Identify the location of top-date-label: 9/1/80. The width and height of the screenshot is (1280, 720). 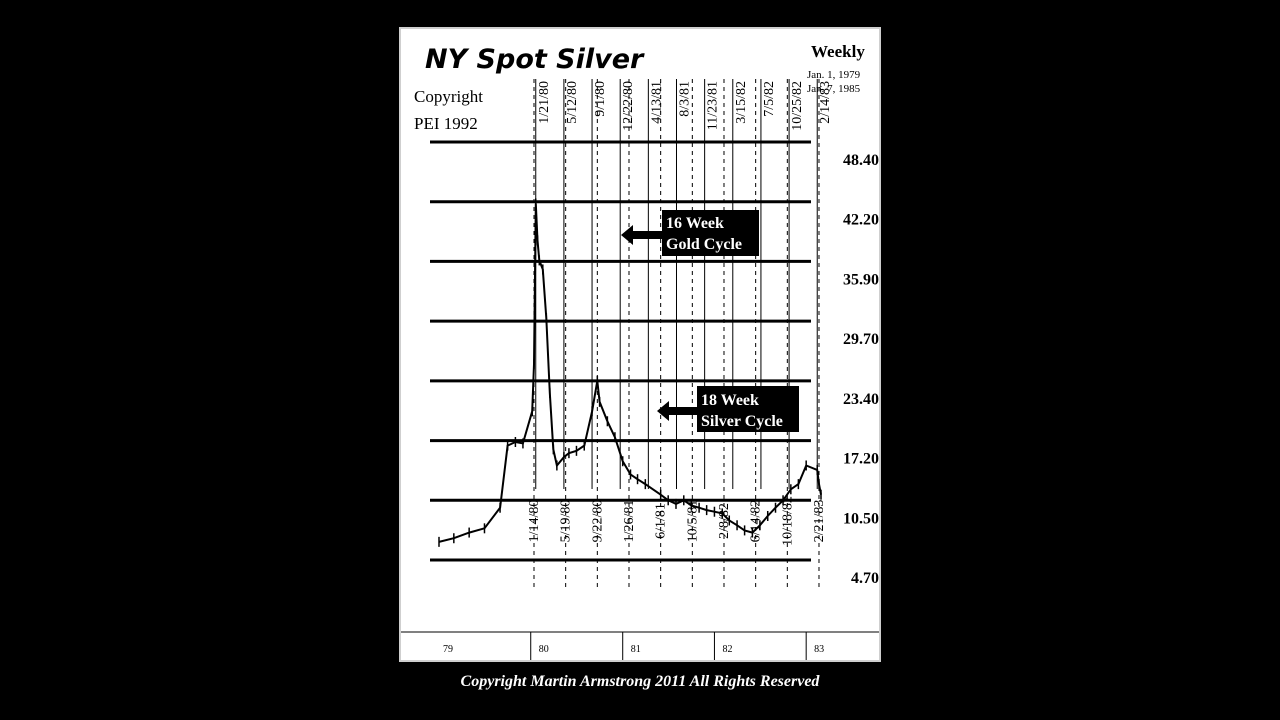
(600, 99).